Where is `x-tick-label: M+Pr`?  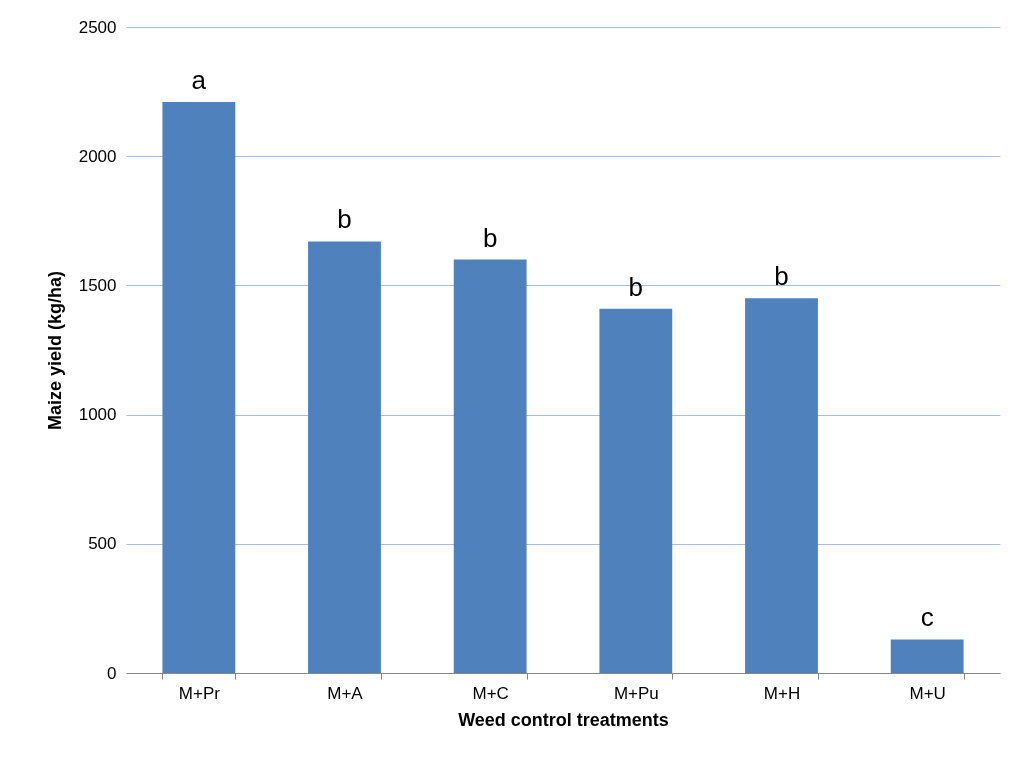 x-tick-label: M+Pr is located at coordinates (199, 693).